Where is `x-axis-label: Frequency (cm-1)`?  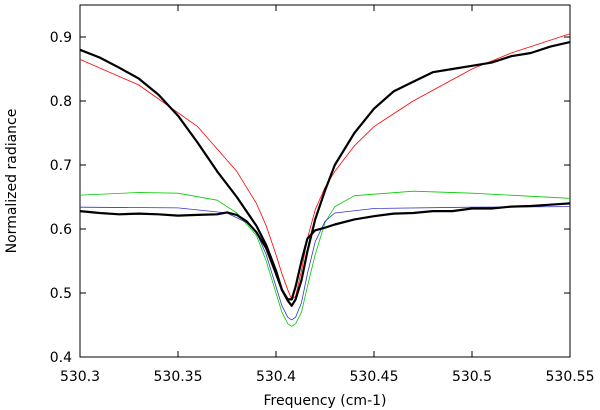 x-axis-label: Frequency (cm-1) is located at coordinates (325, 401).